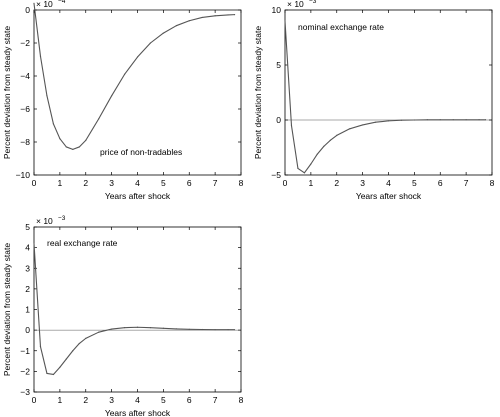  What do you see at coordinates (27, 268) in the screenshot?
I see `y-tick-label: 3` at bounding box center [27, 268].